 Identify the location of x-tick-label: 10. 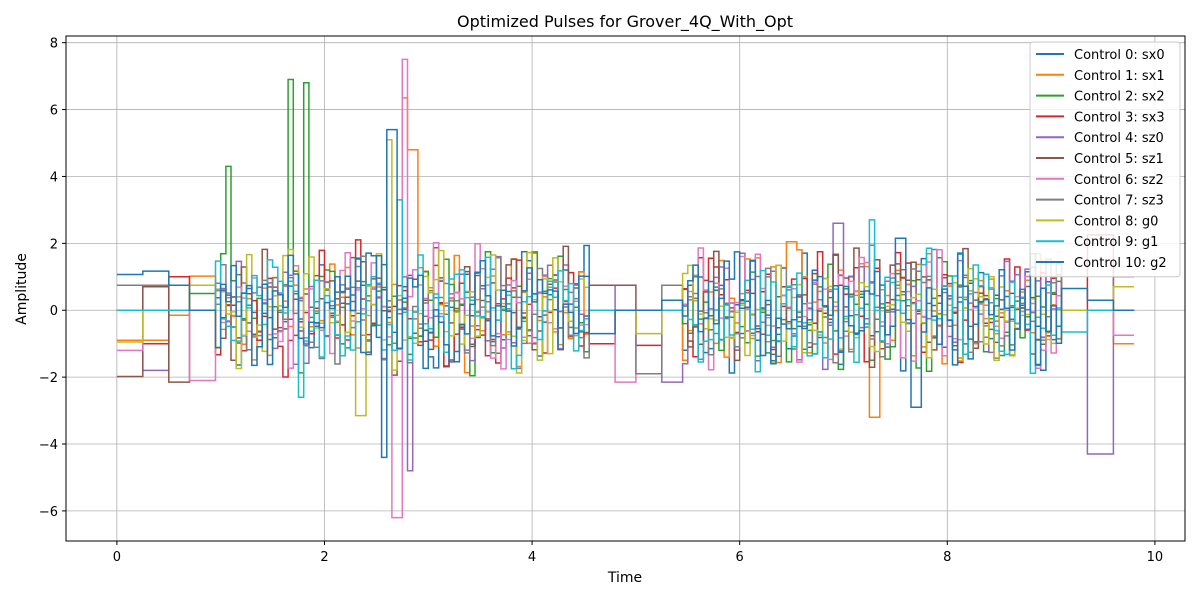
(1155, 557).